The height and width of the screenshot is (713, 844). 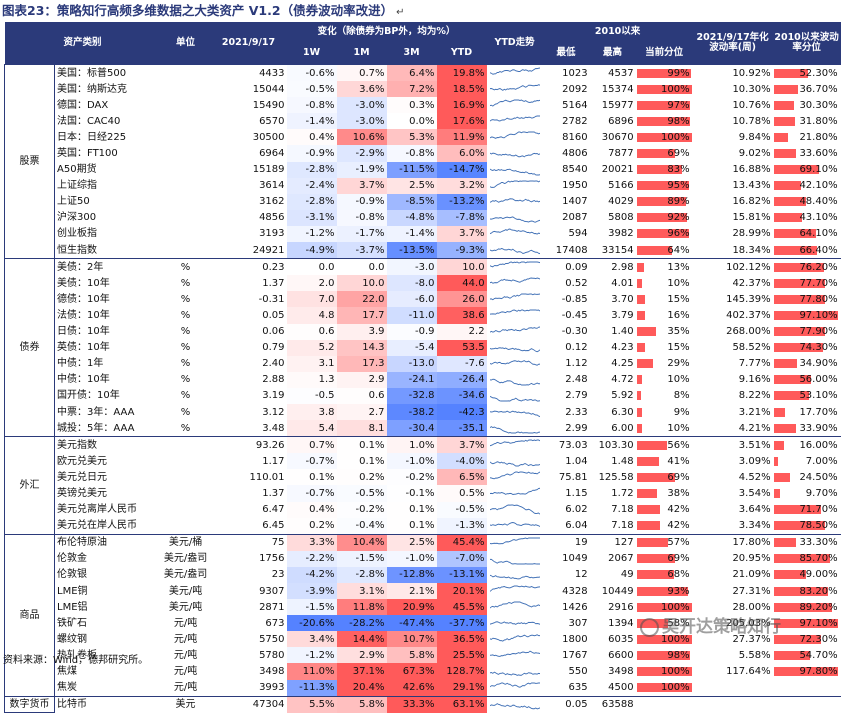 I want to click on annualized-volatility: 3.54%, so click(x=754, y=493).